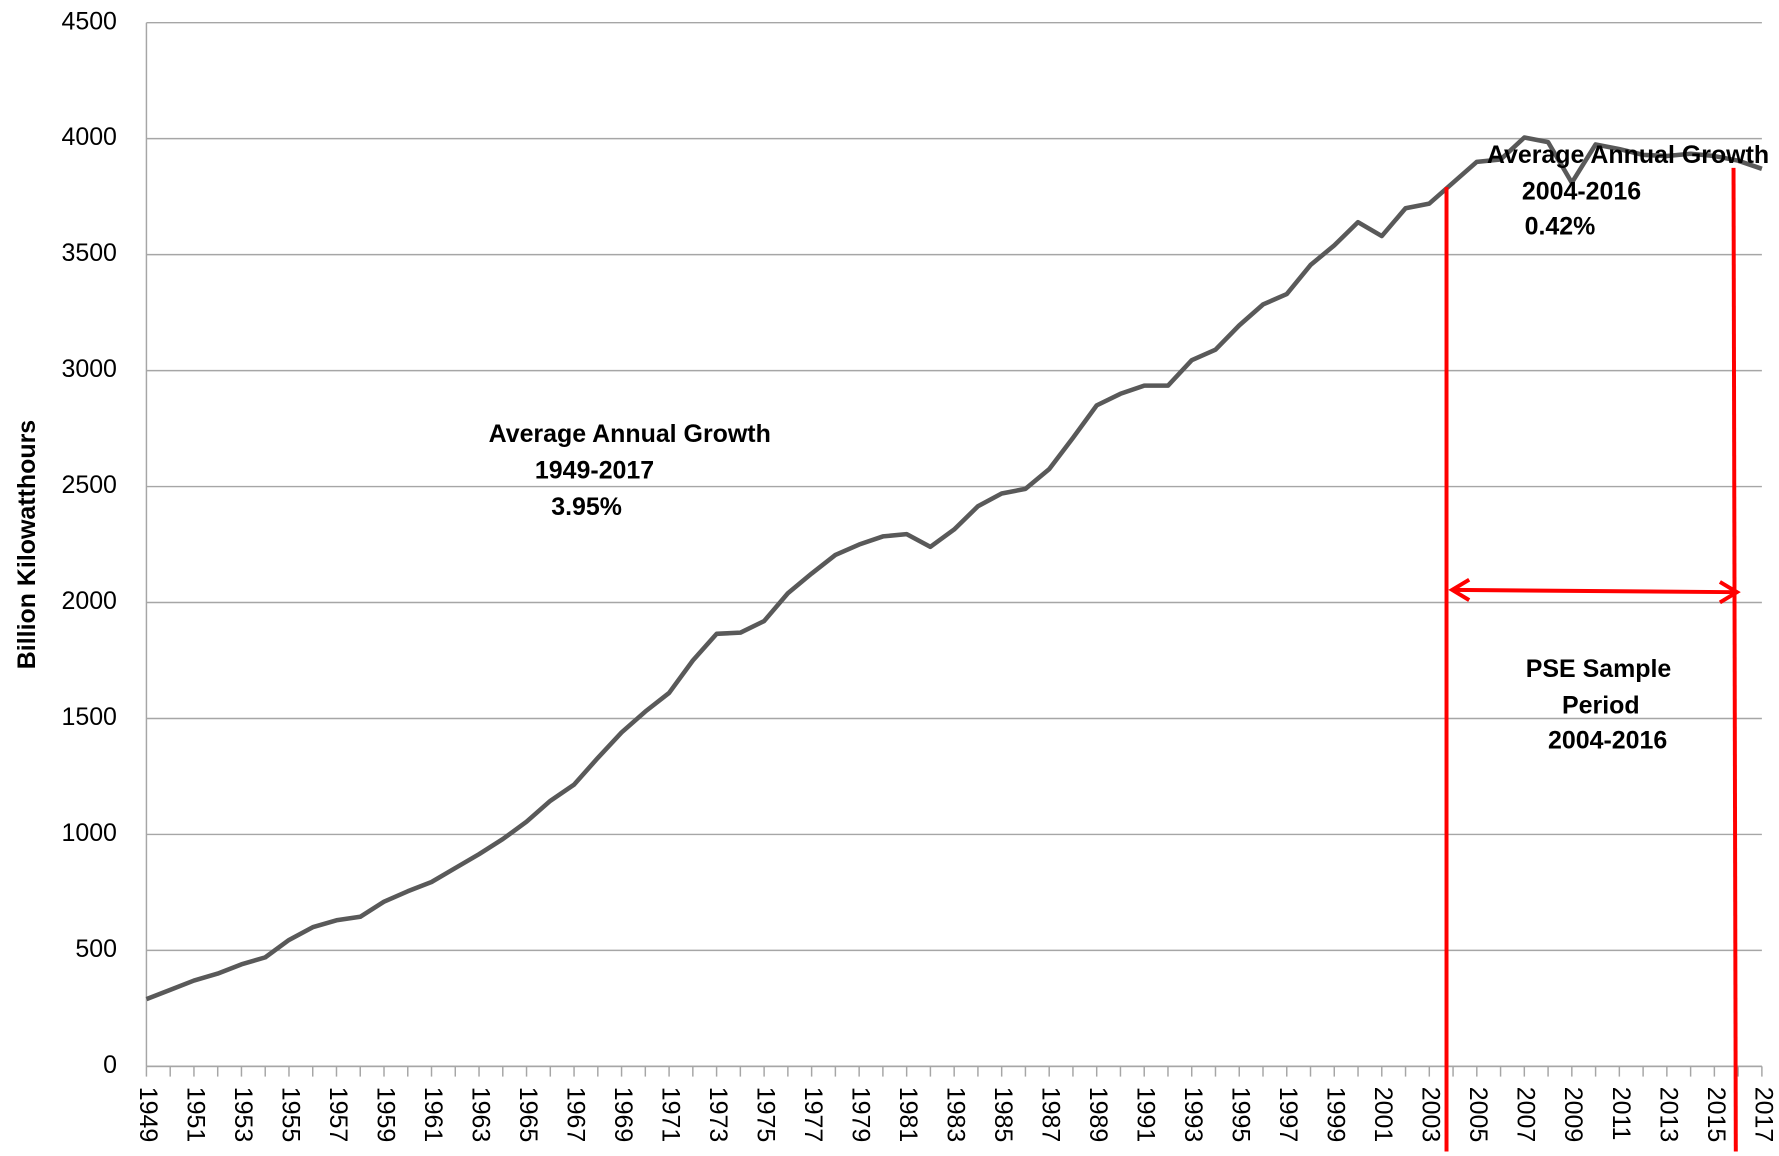  Describe the element at coordinates (1599, 669) in the screenshot. I see `annotation: PSE Sample` at that location.